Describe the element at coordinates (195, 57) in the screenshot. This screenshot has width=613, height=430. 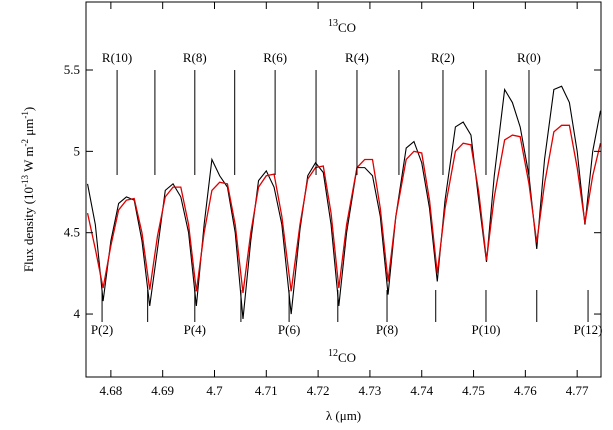
I see `r-line-label: R(8)` at that location.